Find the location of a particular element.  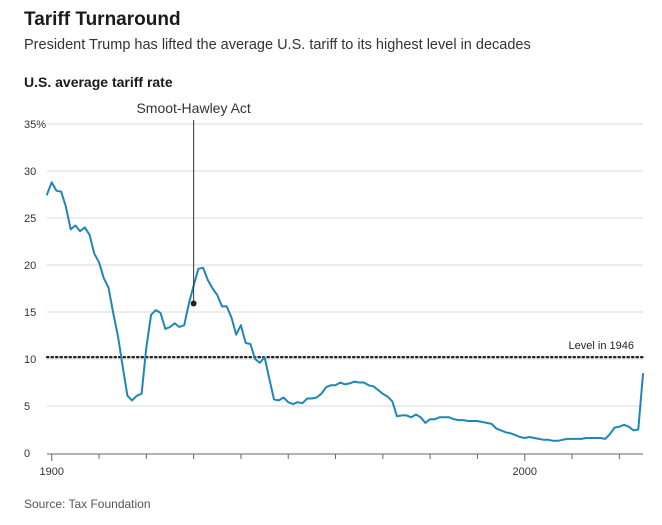

y-tick-label: 5 is located at coordinates (27, 407).